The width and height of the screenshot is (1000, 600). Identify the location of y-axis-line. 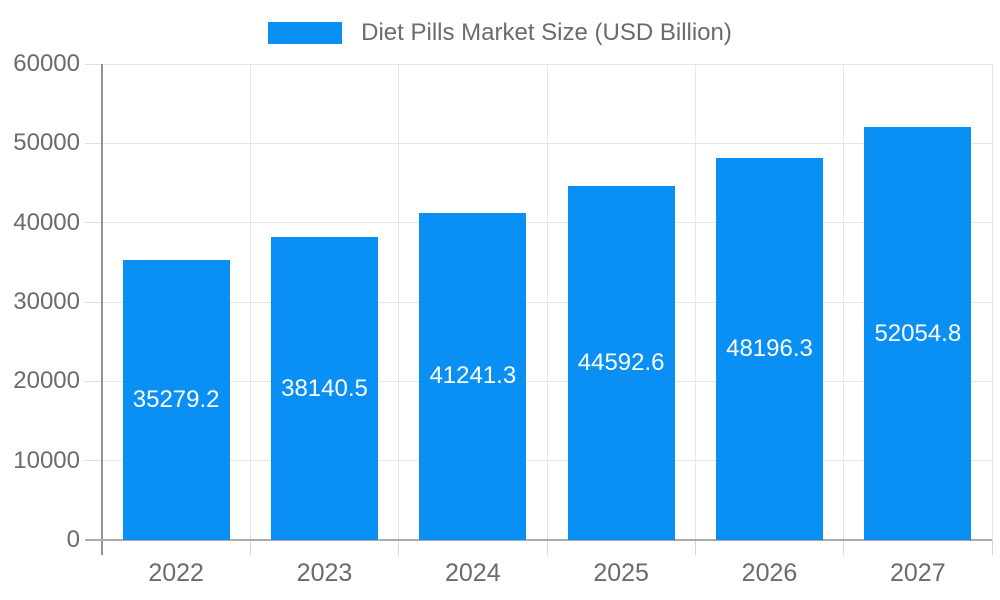
(102, 309).